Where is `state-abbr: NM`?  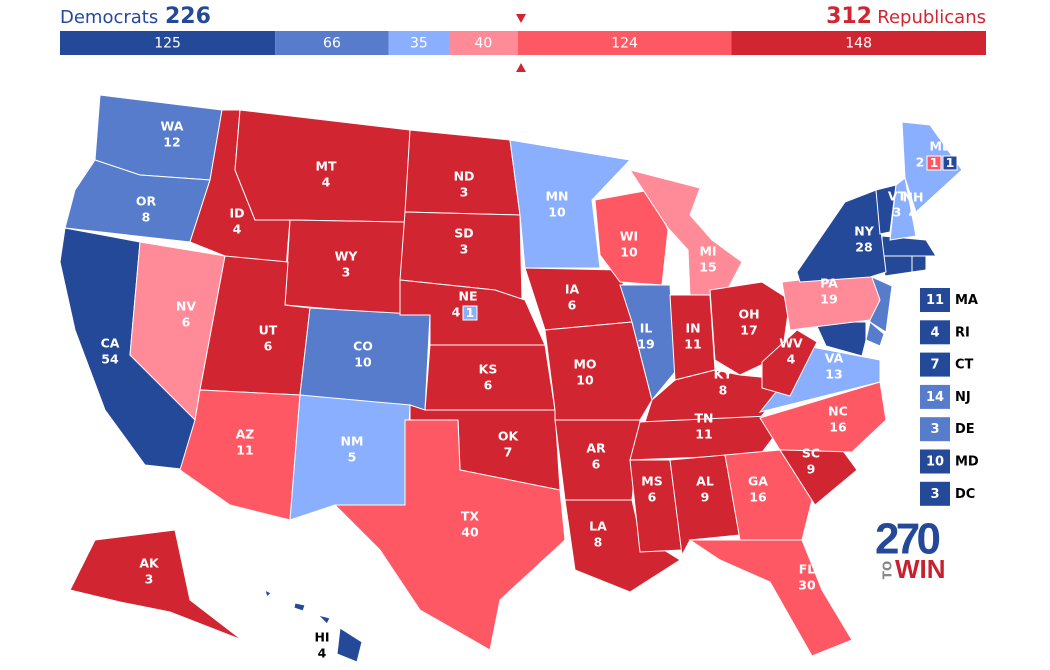
state-abbr: NM is located at coordinates (352, 441).